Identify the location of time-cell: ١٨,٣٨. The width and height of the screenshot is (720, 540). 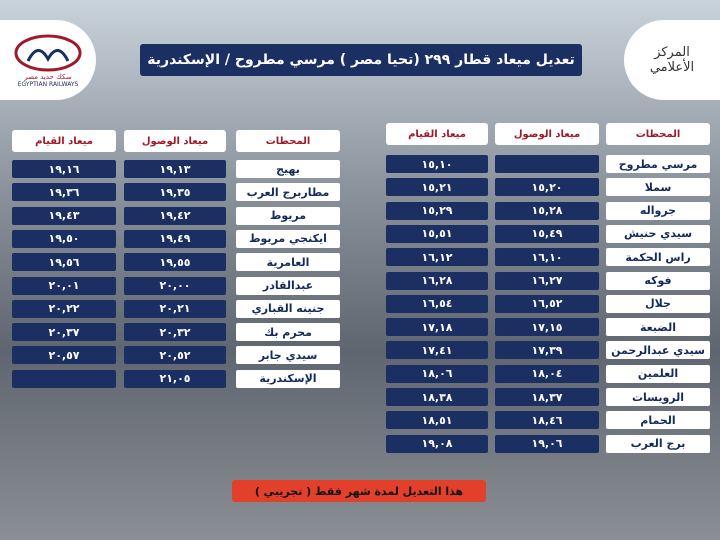
(437, 397).